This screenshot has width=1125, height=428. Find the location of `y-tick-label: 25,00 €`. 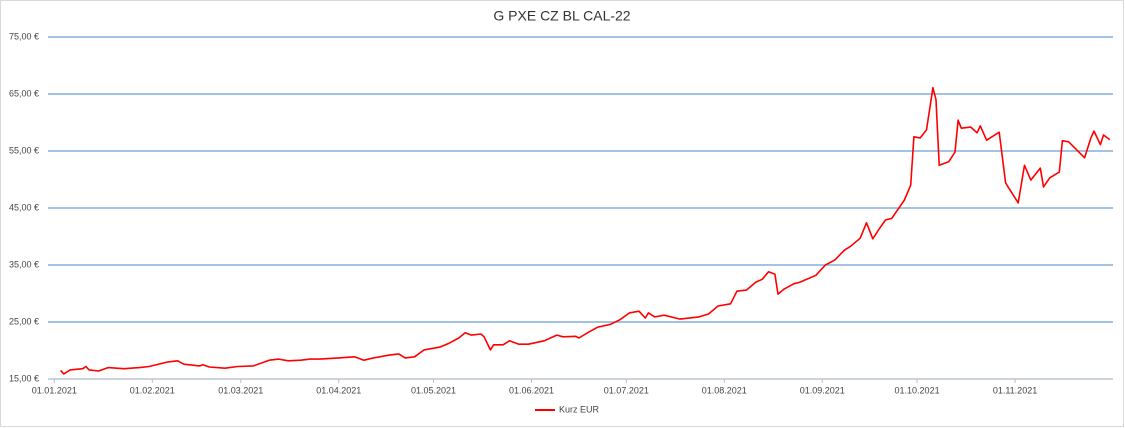

y-tick-label: 25,00 € is located at coordinates (24, 321).